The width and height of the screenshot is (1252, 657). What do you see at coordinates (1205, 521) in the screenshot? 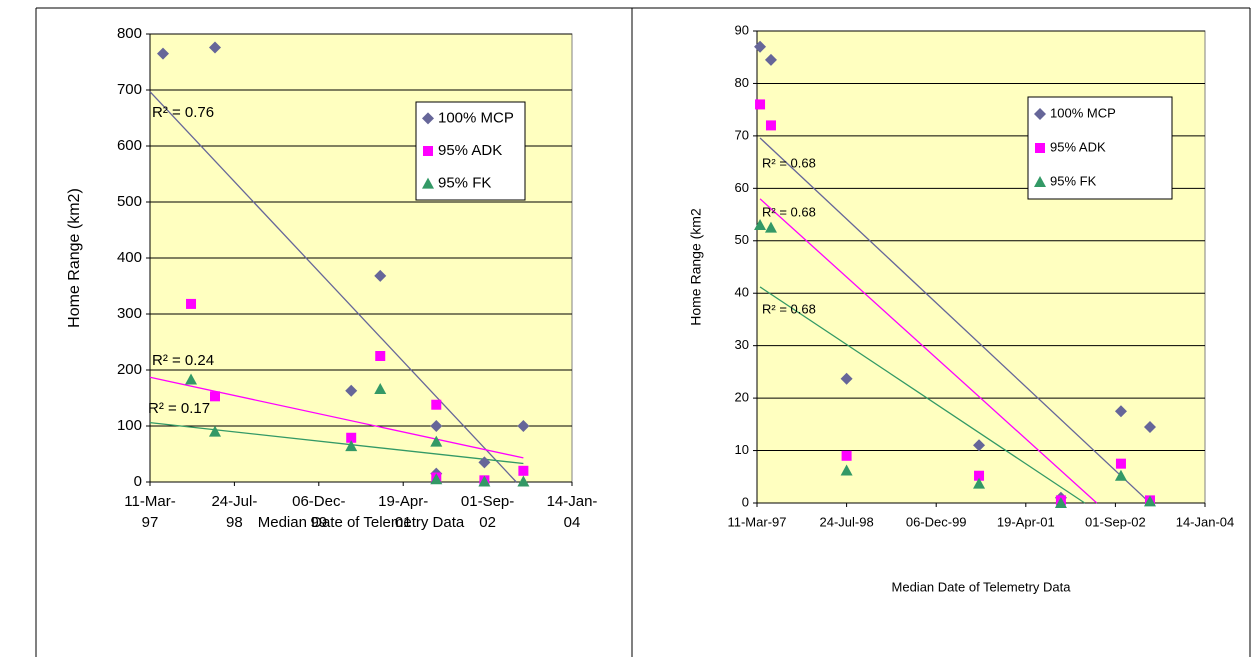
I see `x-tick-label: 14-Jan-04` at bounding box center [1205, 521].